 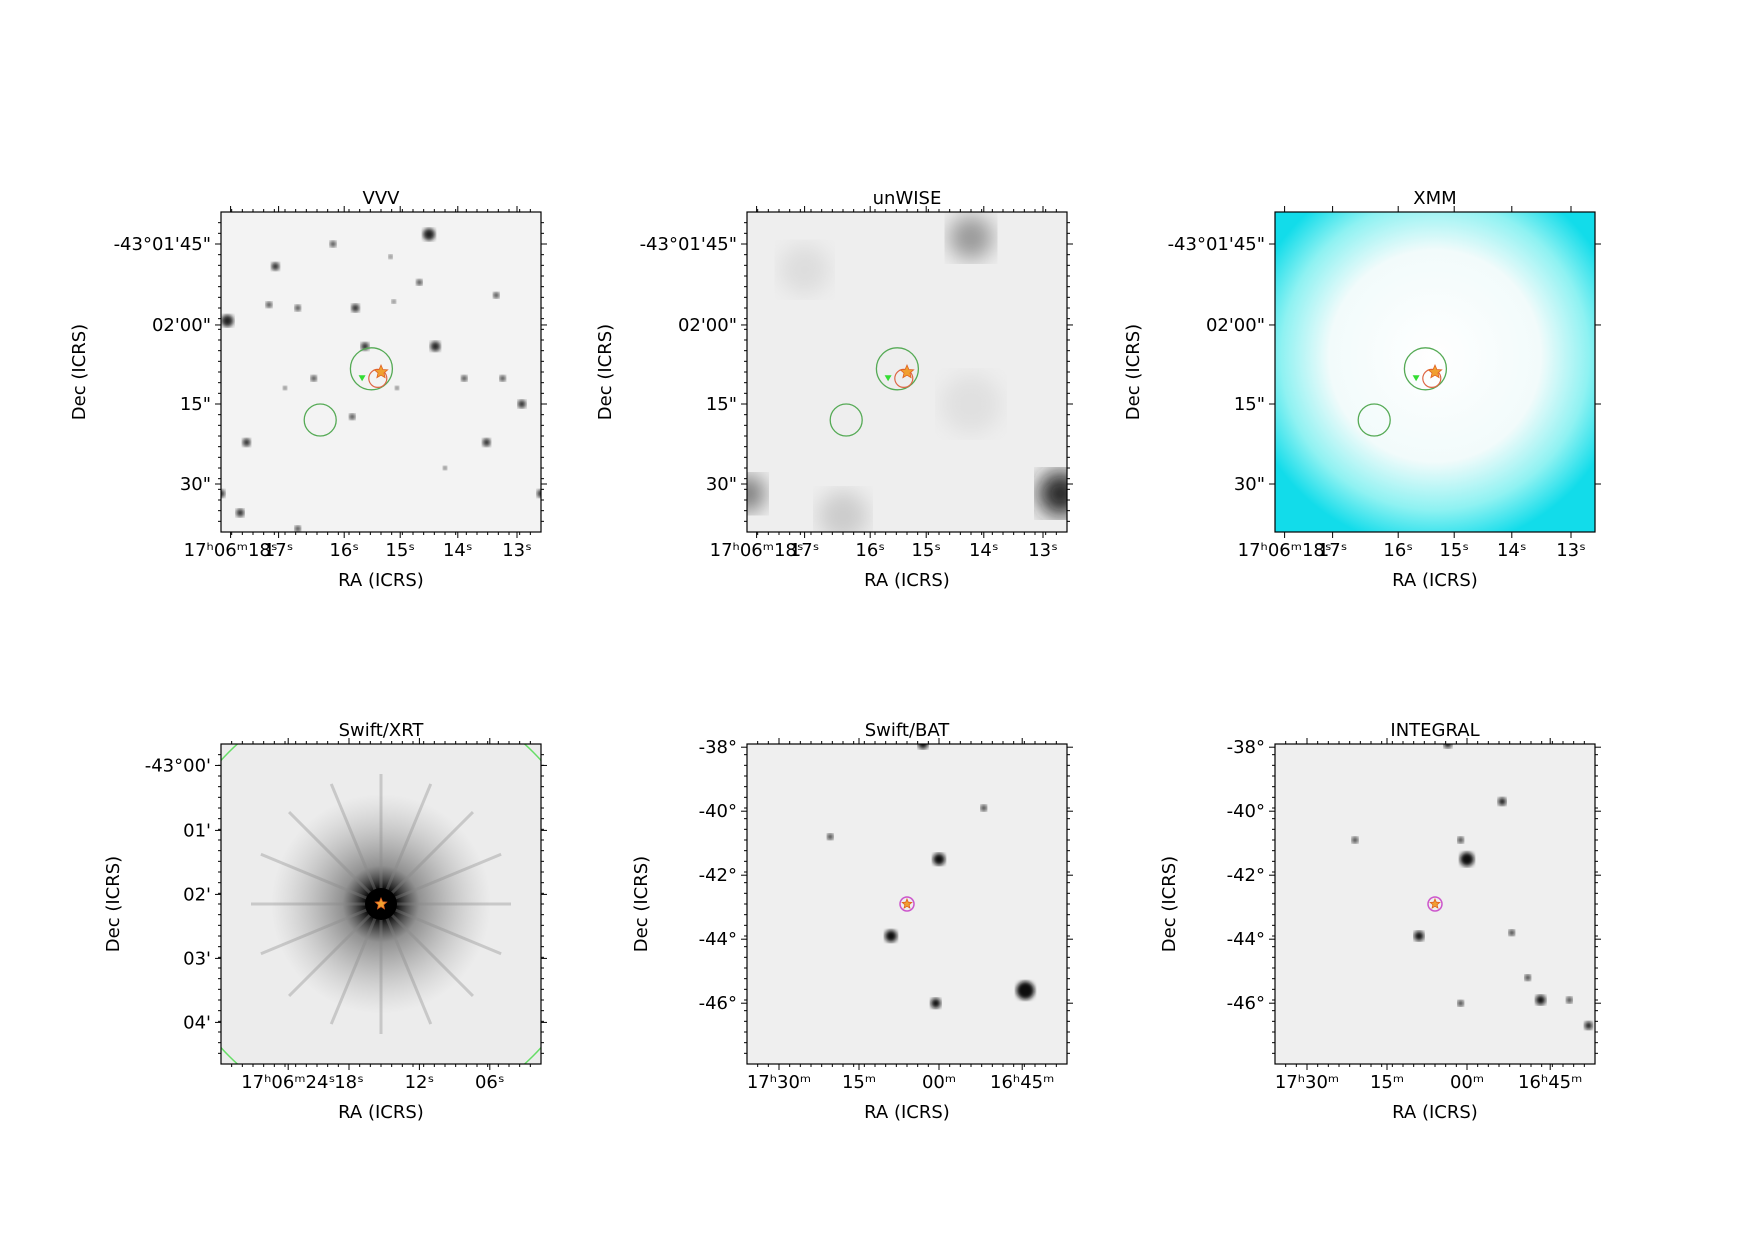 I want to click on y-tick-label: 01', so click(x=197, y=830).